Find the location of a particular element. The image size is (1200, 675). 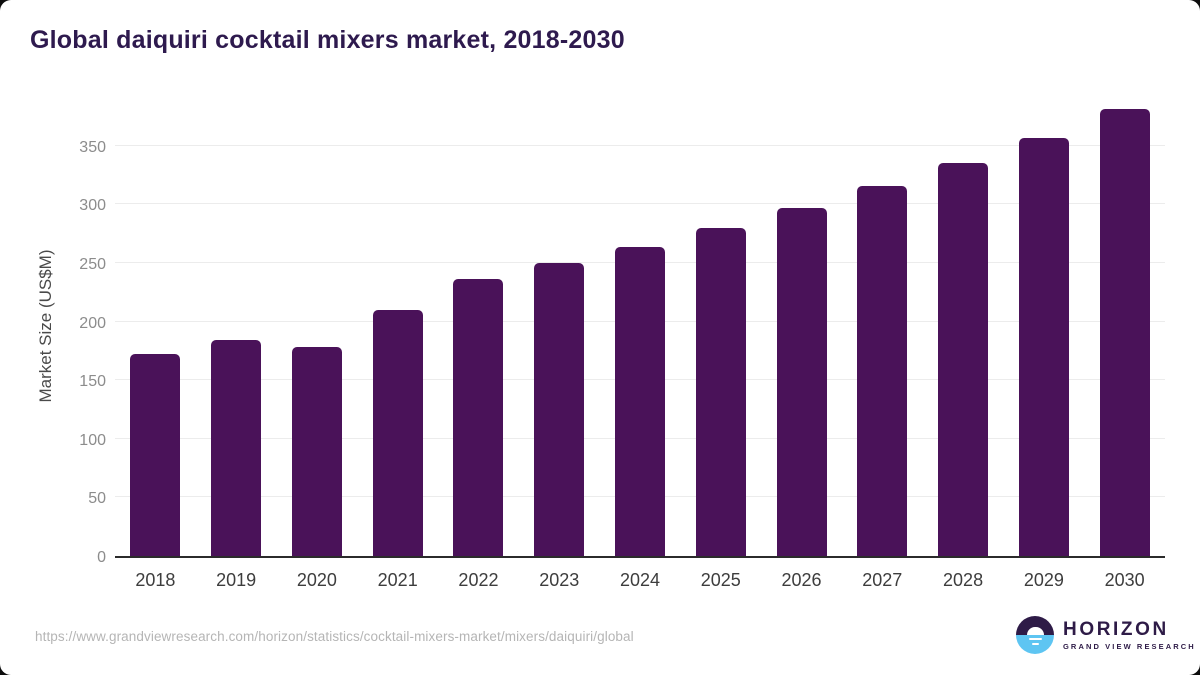

y-tick-label-200: 200 is located at coordinates (92, 323).